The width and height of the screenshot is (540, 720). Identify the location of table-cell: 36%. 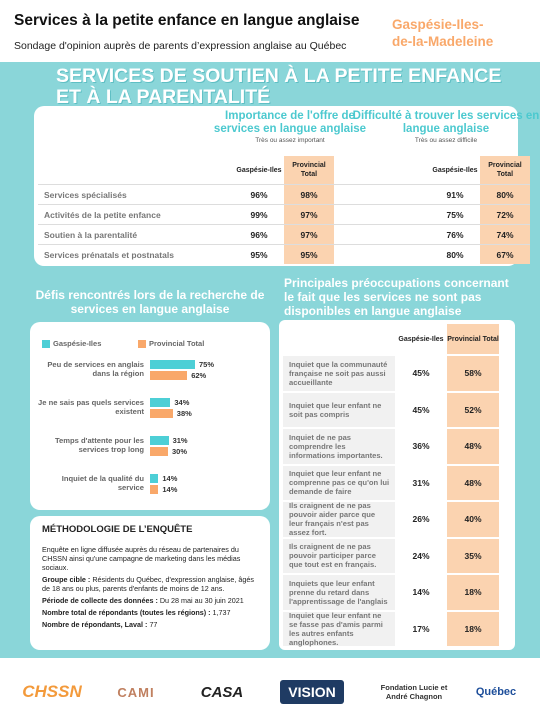
(421, 445).